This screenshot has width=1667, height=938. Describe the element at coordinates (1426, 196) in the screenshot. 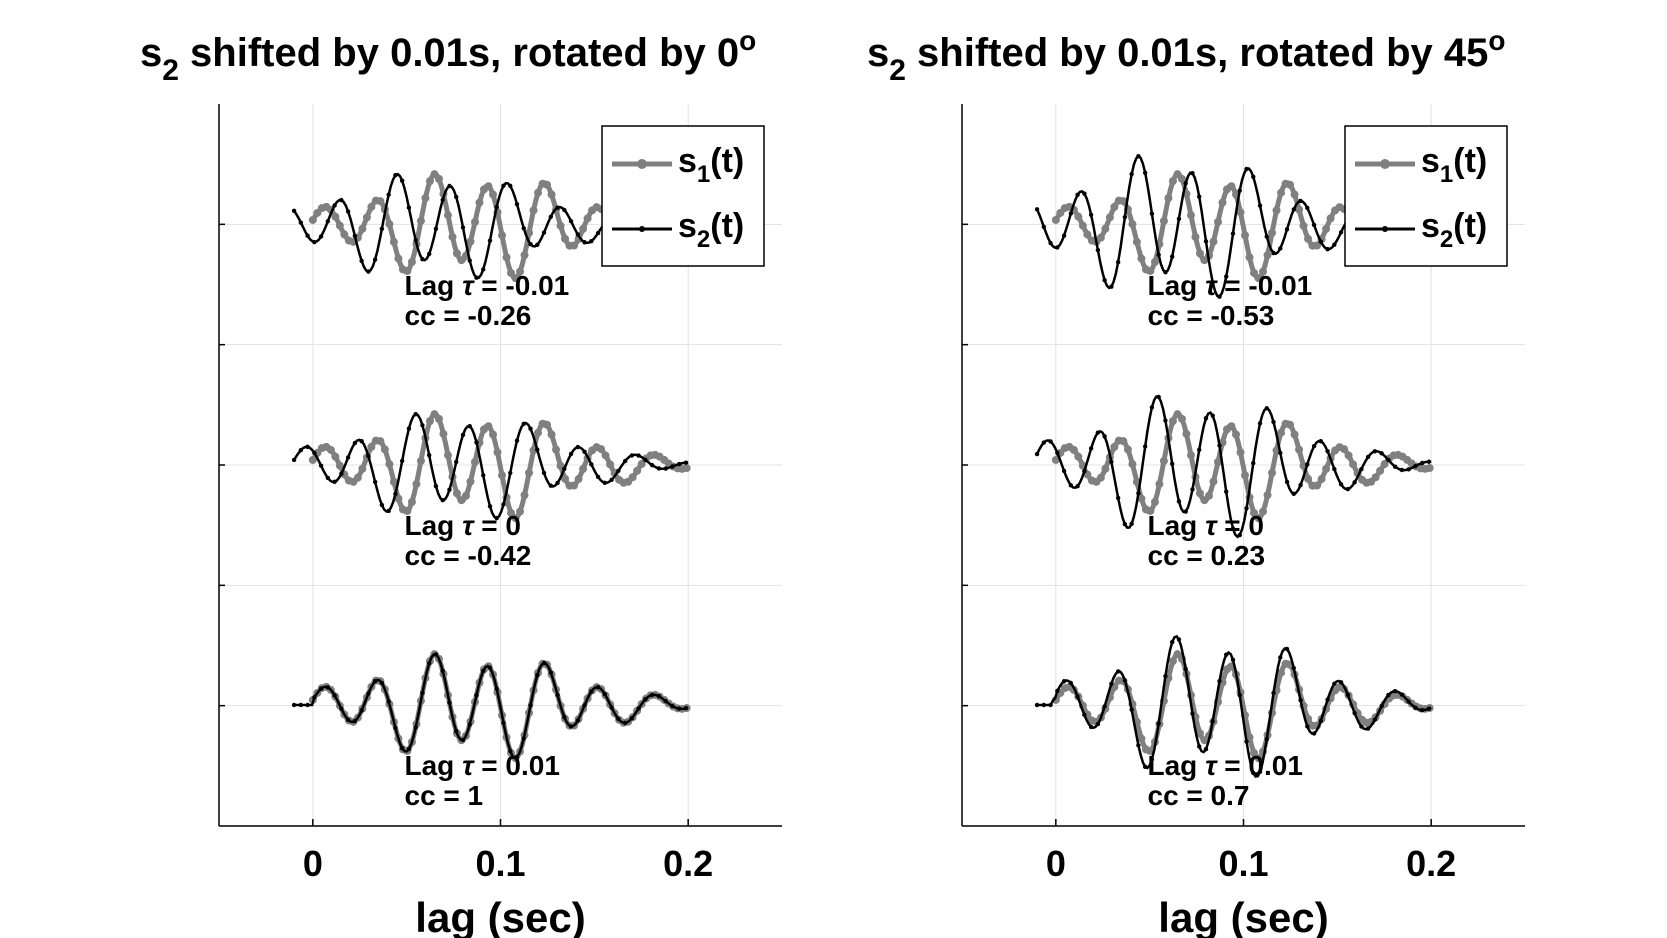

I see `legend-right: s1(t) s2(t)` at that location.